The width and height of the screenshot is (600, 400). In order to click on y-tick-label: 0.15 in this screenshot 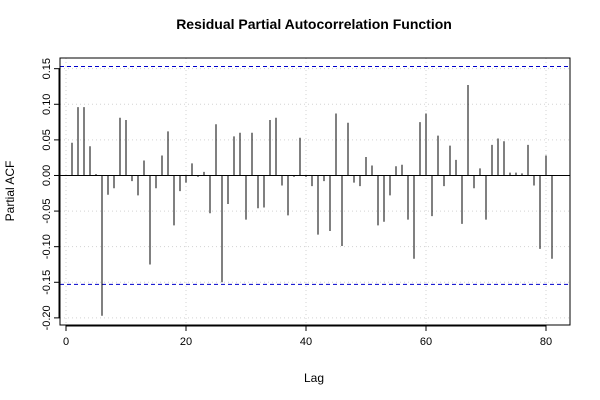, I will do `click(47, 68)`.